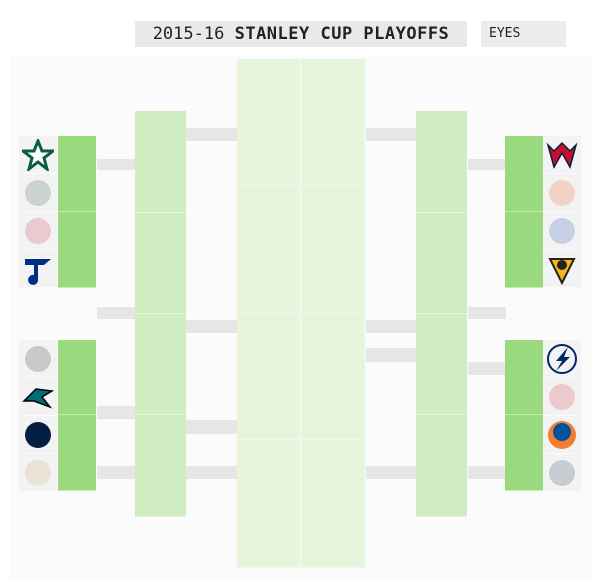  What do you see at coordinates (562, 230) in the screenshot?
I see `rangers-logo-icon` at bounding box center [562, 230].